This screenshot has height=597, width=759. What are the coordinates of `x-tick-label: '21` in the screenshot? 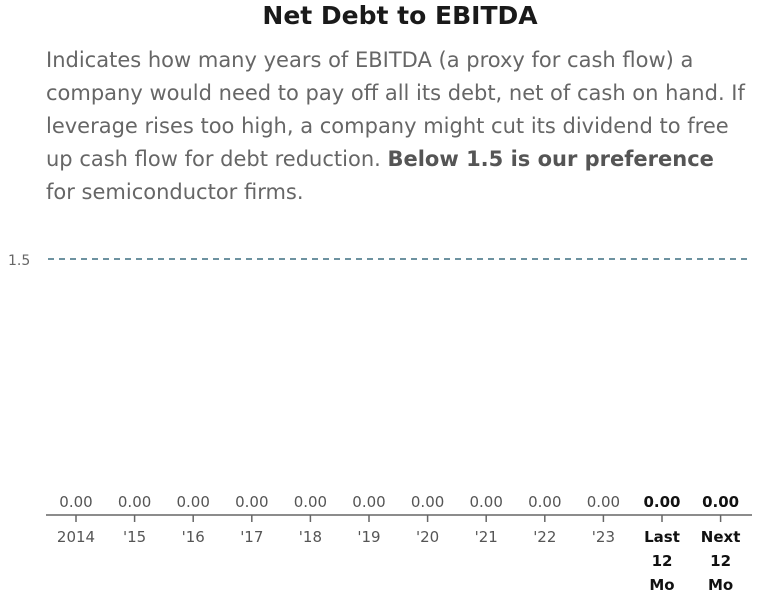 It's located at (486, 537).